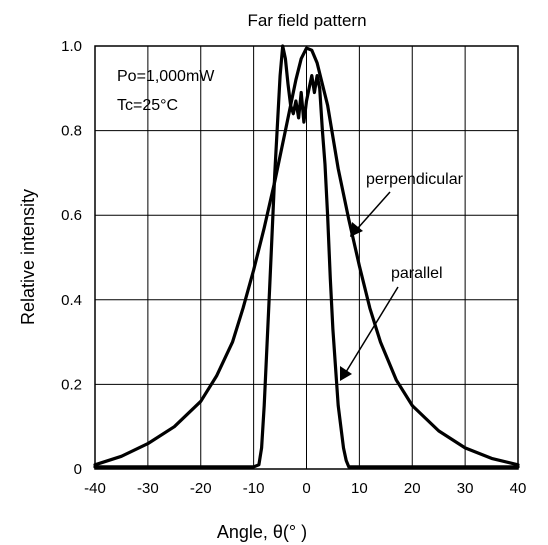 This screenshot has width=548, height=545. Describe the element at coordinates (306, 20) in the screenshot. I see `chart-title: Far field pattern` at that location.